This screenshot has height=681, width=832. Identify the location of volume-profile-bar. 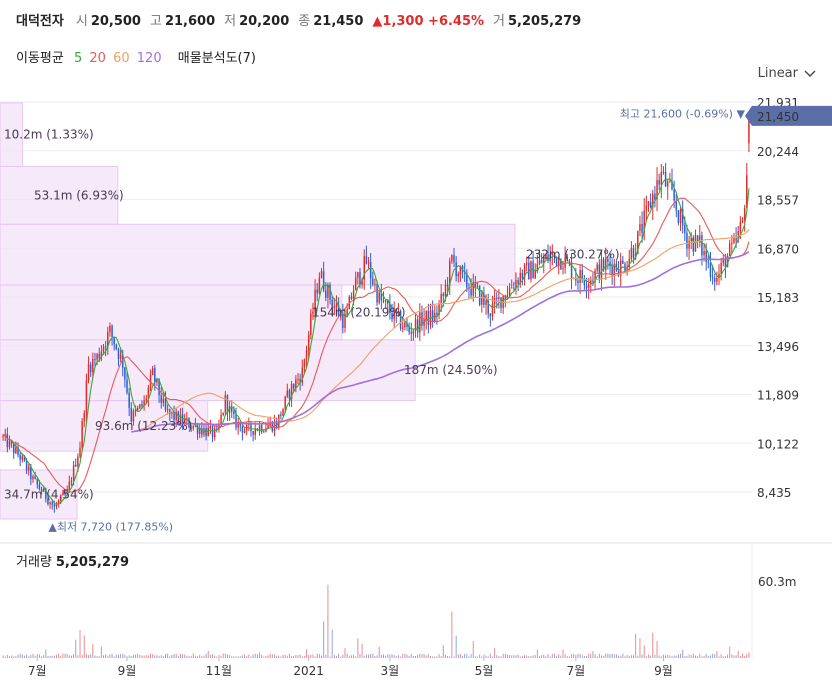
(171, 312).